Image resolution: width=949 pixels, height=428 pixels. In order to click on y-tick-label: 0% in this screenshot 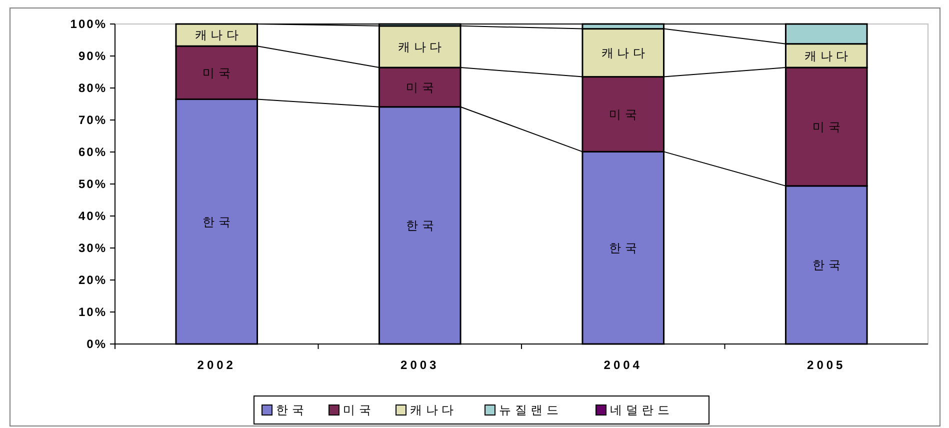, I will do `click(96, 344)`.